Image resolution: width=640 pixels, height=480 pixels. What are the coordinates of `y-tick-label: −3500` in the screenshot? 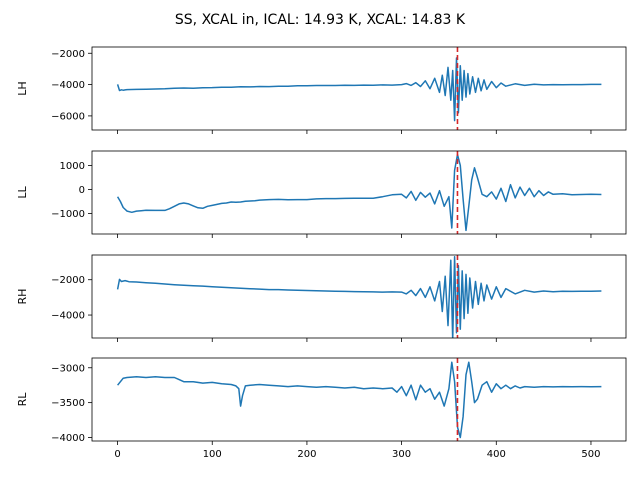 It's located at (68, 403).